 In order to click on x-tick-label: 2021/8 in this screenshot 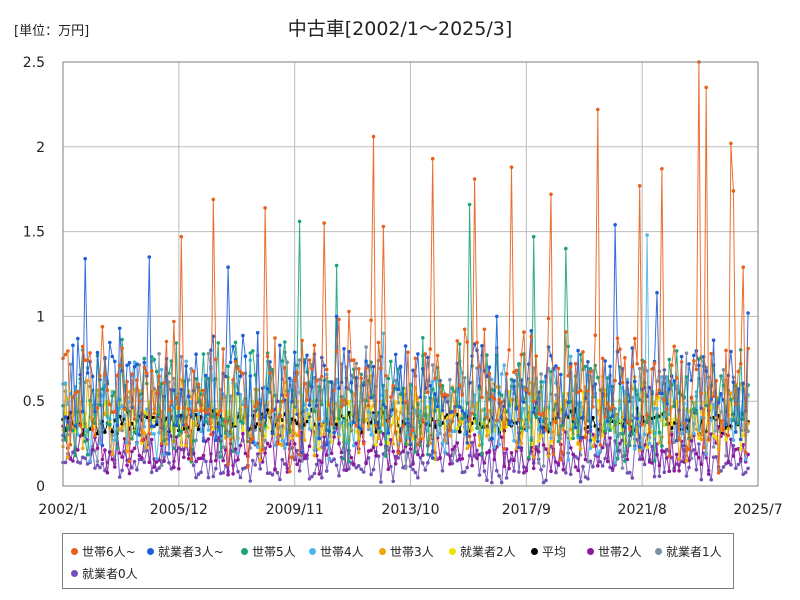, I will do `click(642, 510)`.